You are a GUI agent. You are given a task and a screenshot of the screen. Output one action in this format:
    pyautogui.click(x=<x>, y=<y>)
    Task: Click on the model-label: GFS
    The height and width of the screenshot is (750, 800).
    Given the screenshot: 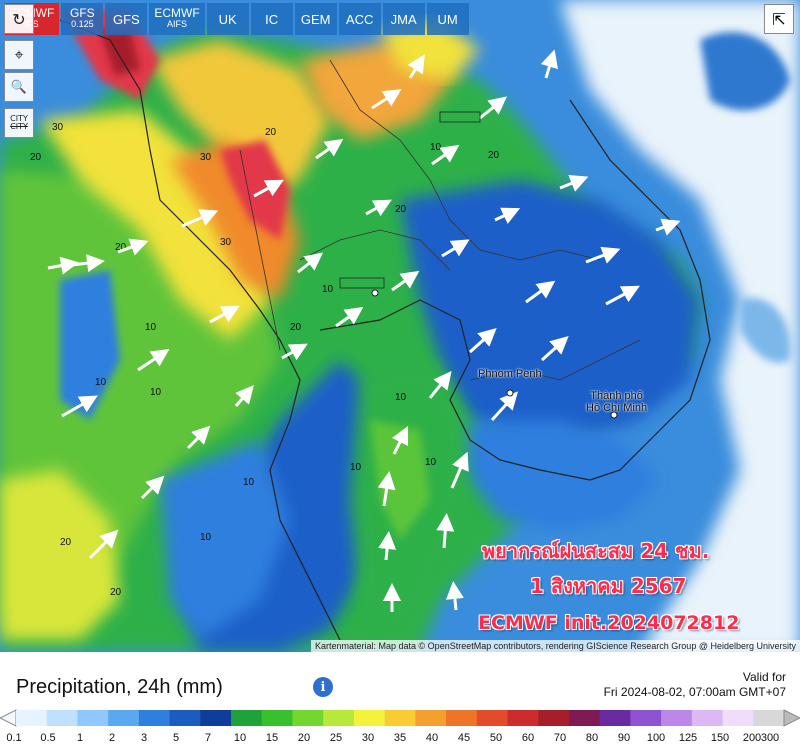 What is the action you would take?
    pyautogui.click(x=126, y=19)
    